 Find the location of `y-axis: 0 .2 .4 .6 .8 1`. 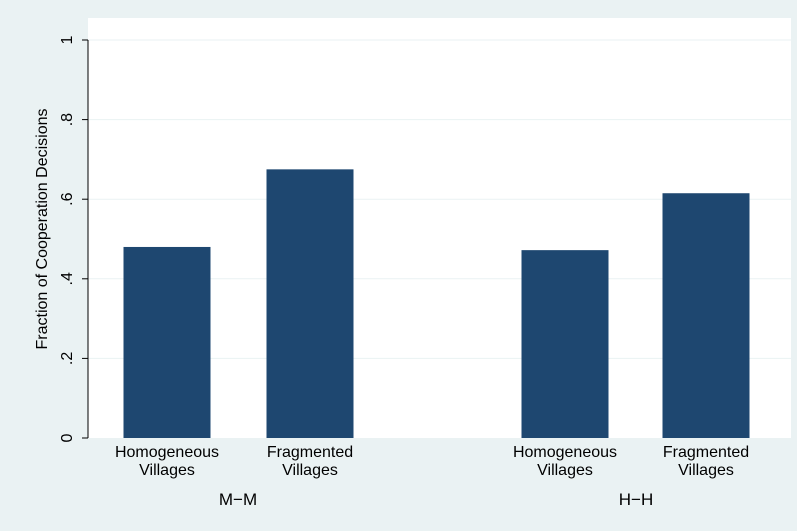

y-axis: 0 .2 .4 .6 .8 1 is located at coordinates (74, 238).